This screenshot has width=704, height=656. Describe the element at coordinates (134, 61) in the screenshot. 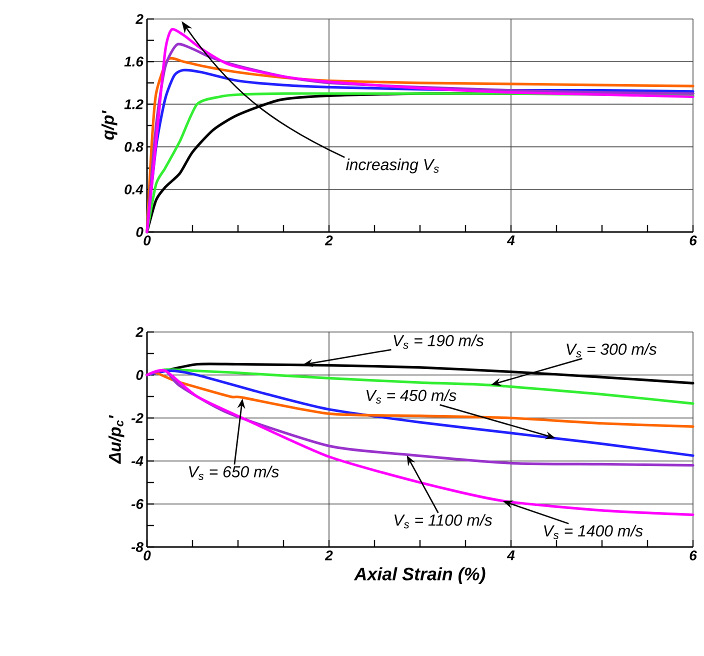

I see `y-tick-label: 1.6` at that location.